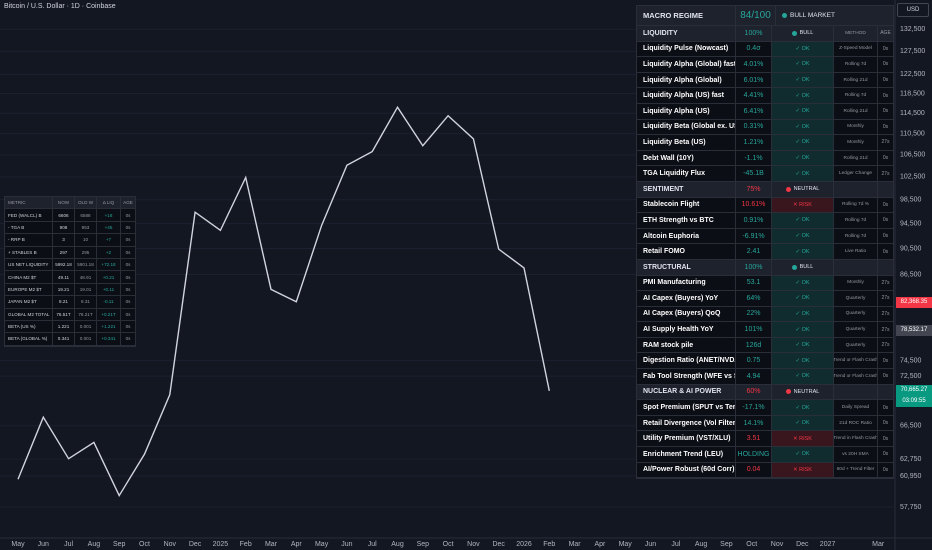  What do you see at coordinates (754, 158) in the screenshot?
I see `indicator-value: -1.1%` at bounding box center [754, 158].